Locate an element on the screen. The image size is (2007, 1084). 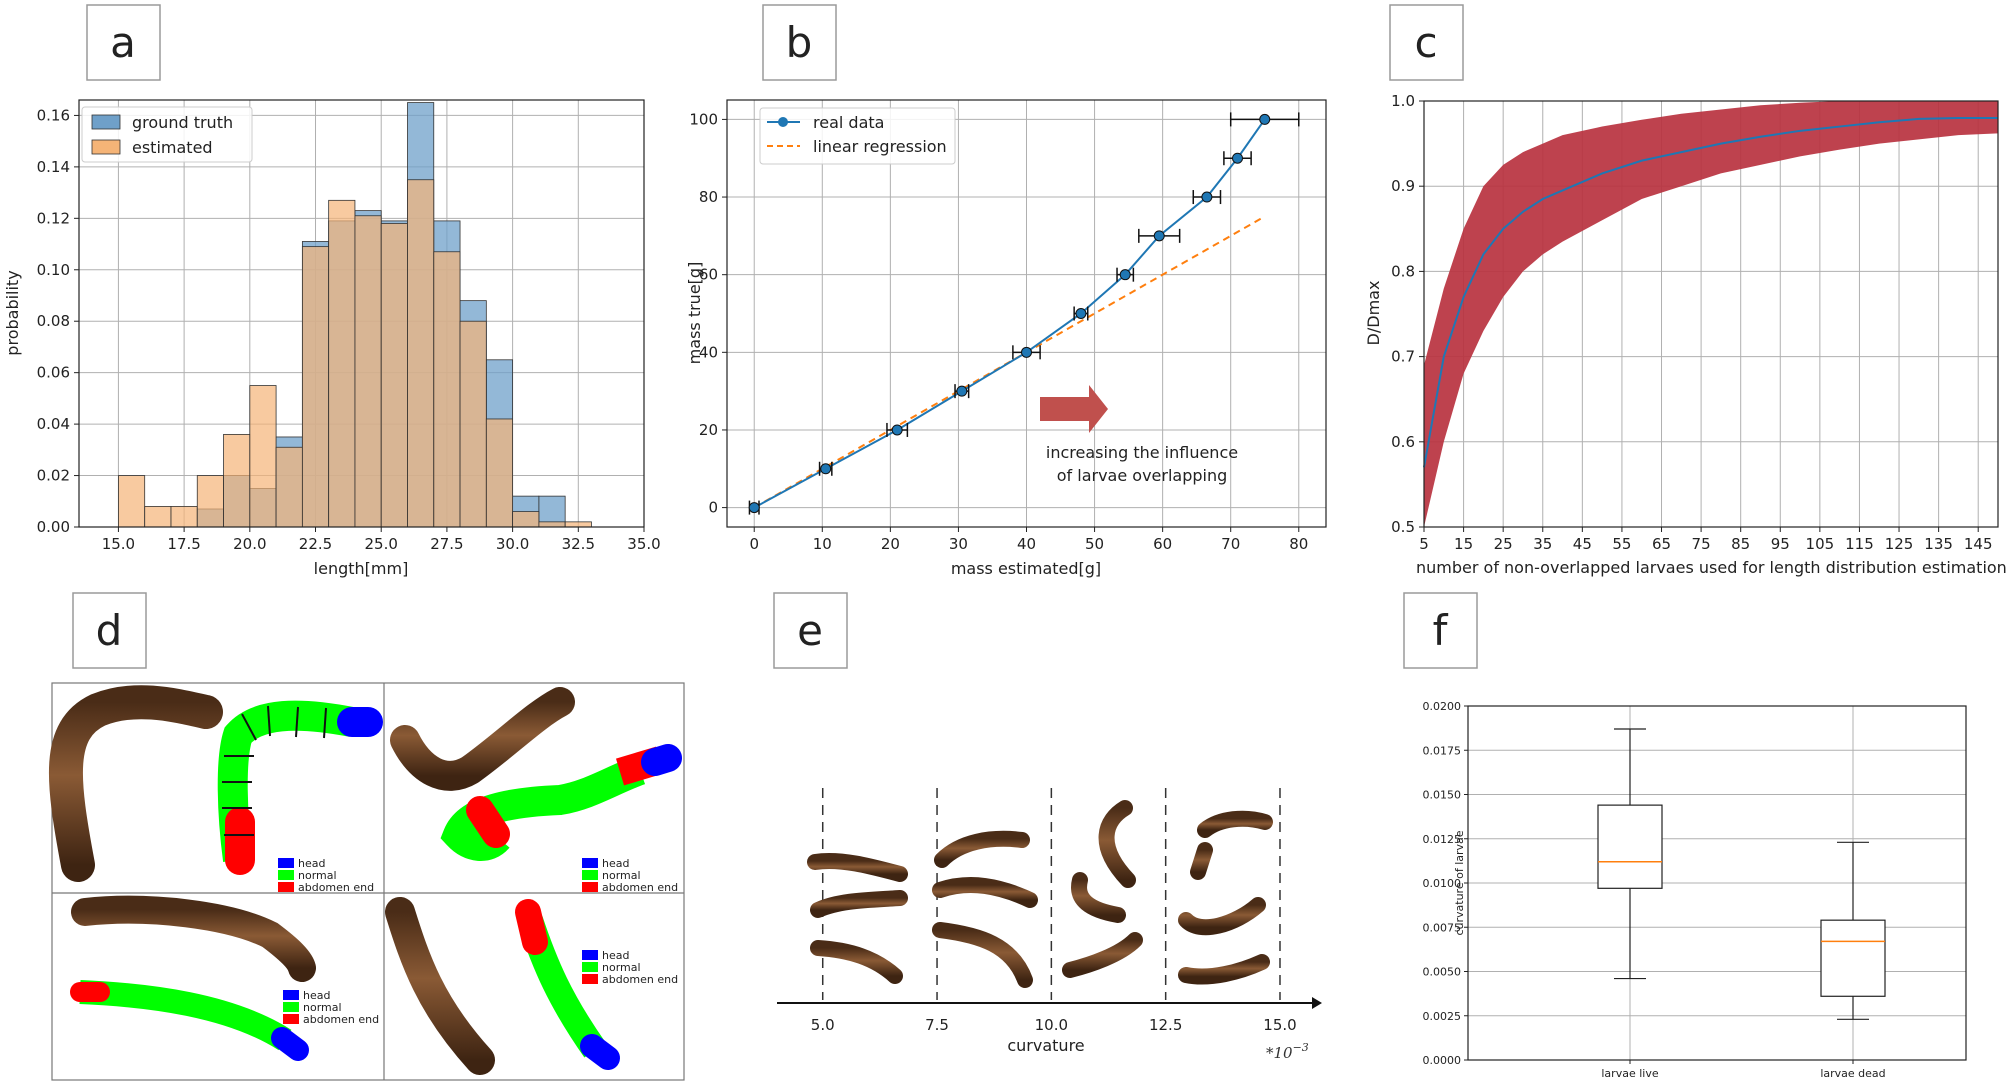
scale-note-exponent: −3 is located at coordinates (1301, 1047).